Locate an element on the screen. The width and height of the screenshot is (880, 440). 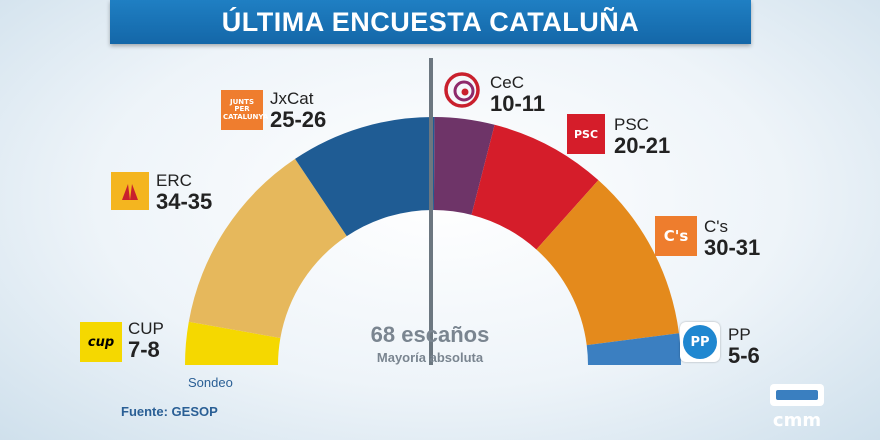
psc-logo: PSC is located at coordinates (586, 134).